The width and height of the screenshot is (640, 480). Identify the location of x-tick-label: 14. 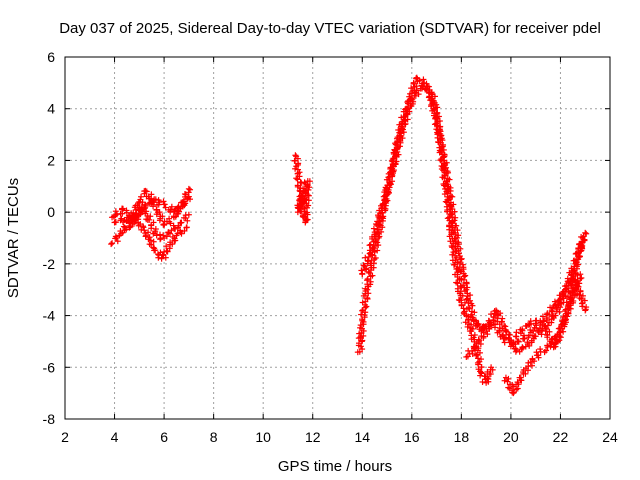
(362, 437).